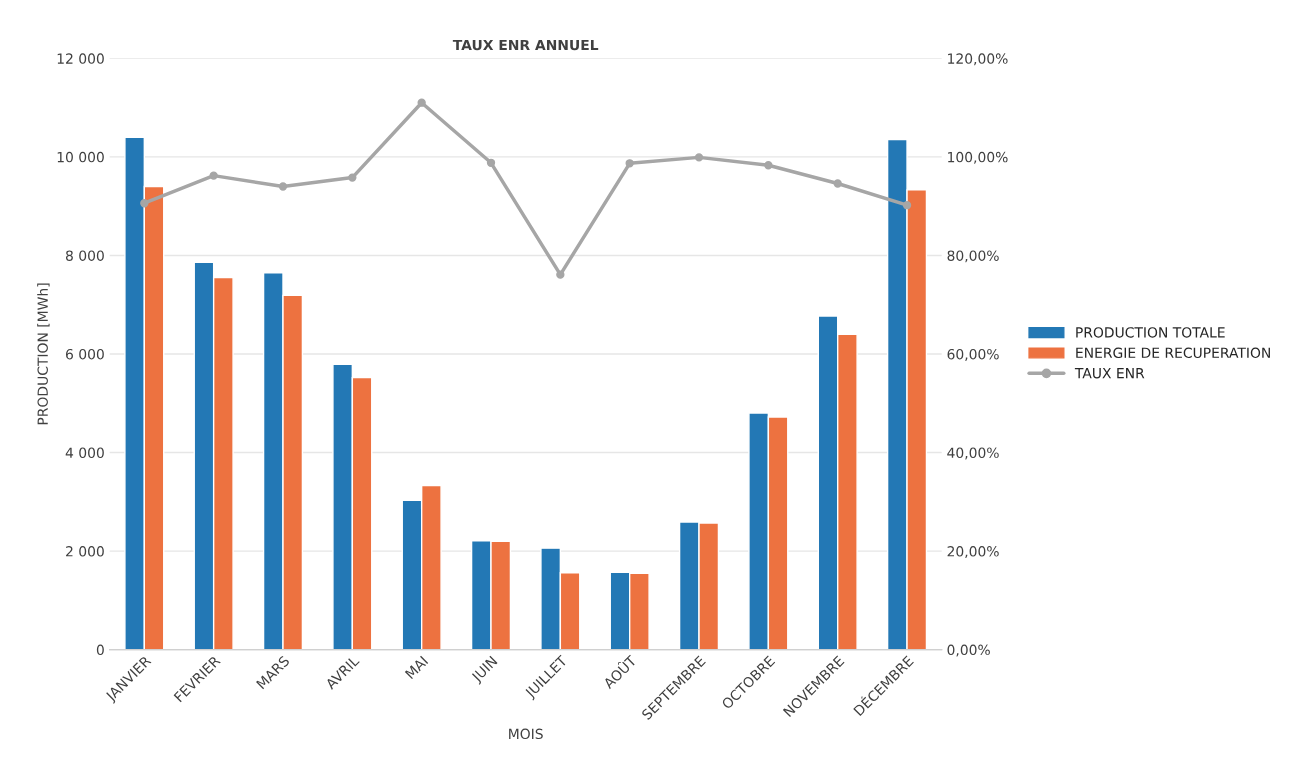 Image resolution: width=1290 pixels, height=778 pixels. I want to click on y-tick-label: 12 000, so click(80, 58).